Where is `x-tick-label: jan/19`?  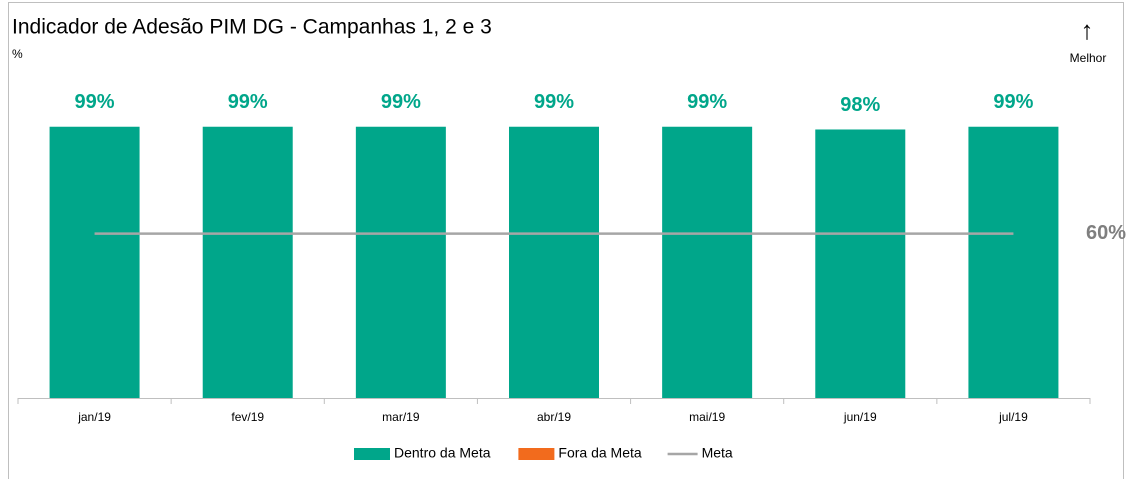 x-tick-label: jan/19 is located at coordinates (94, 417).